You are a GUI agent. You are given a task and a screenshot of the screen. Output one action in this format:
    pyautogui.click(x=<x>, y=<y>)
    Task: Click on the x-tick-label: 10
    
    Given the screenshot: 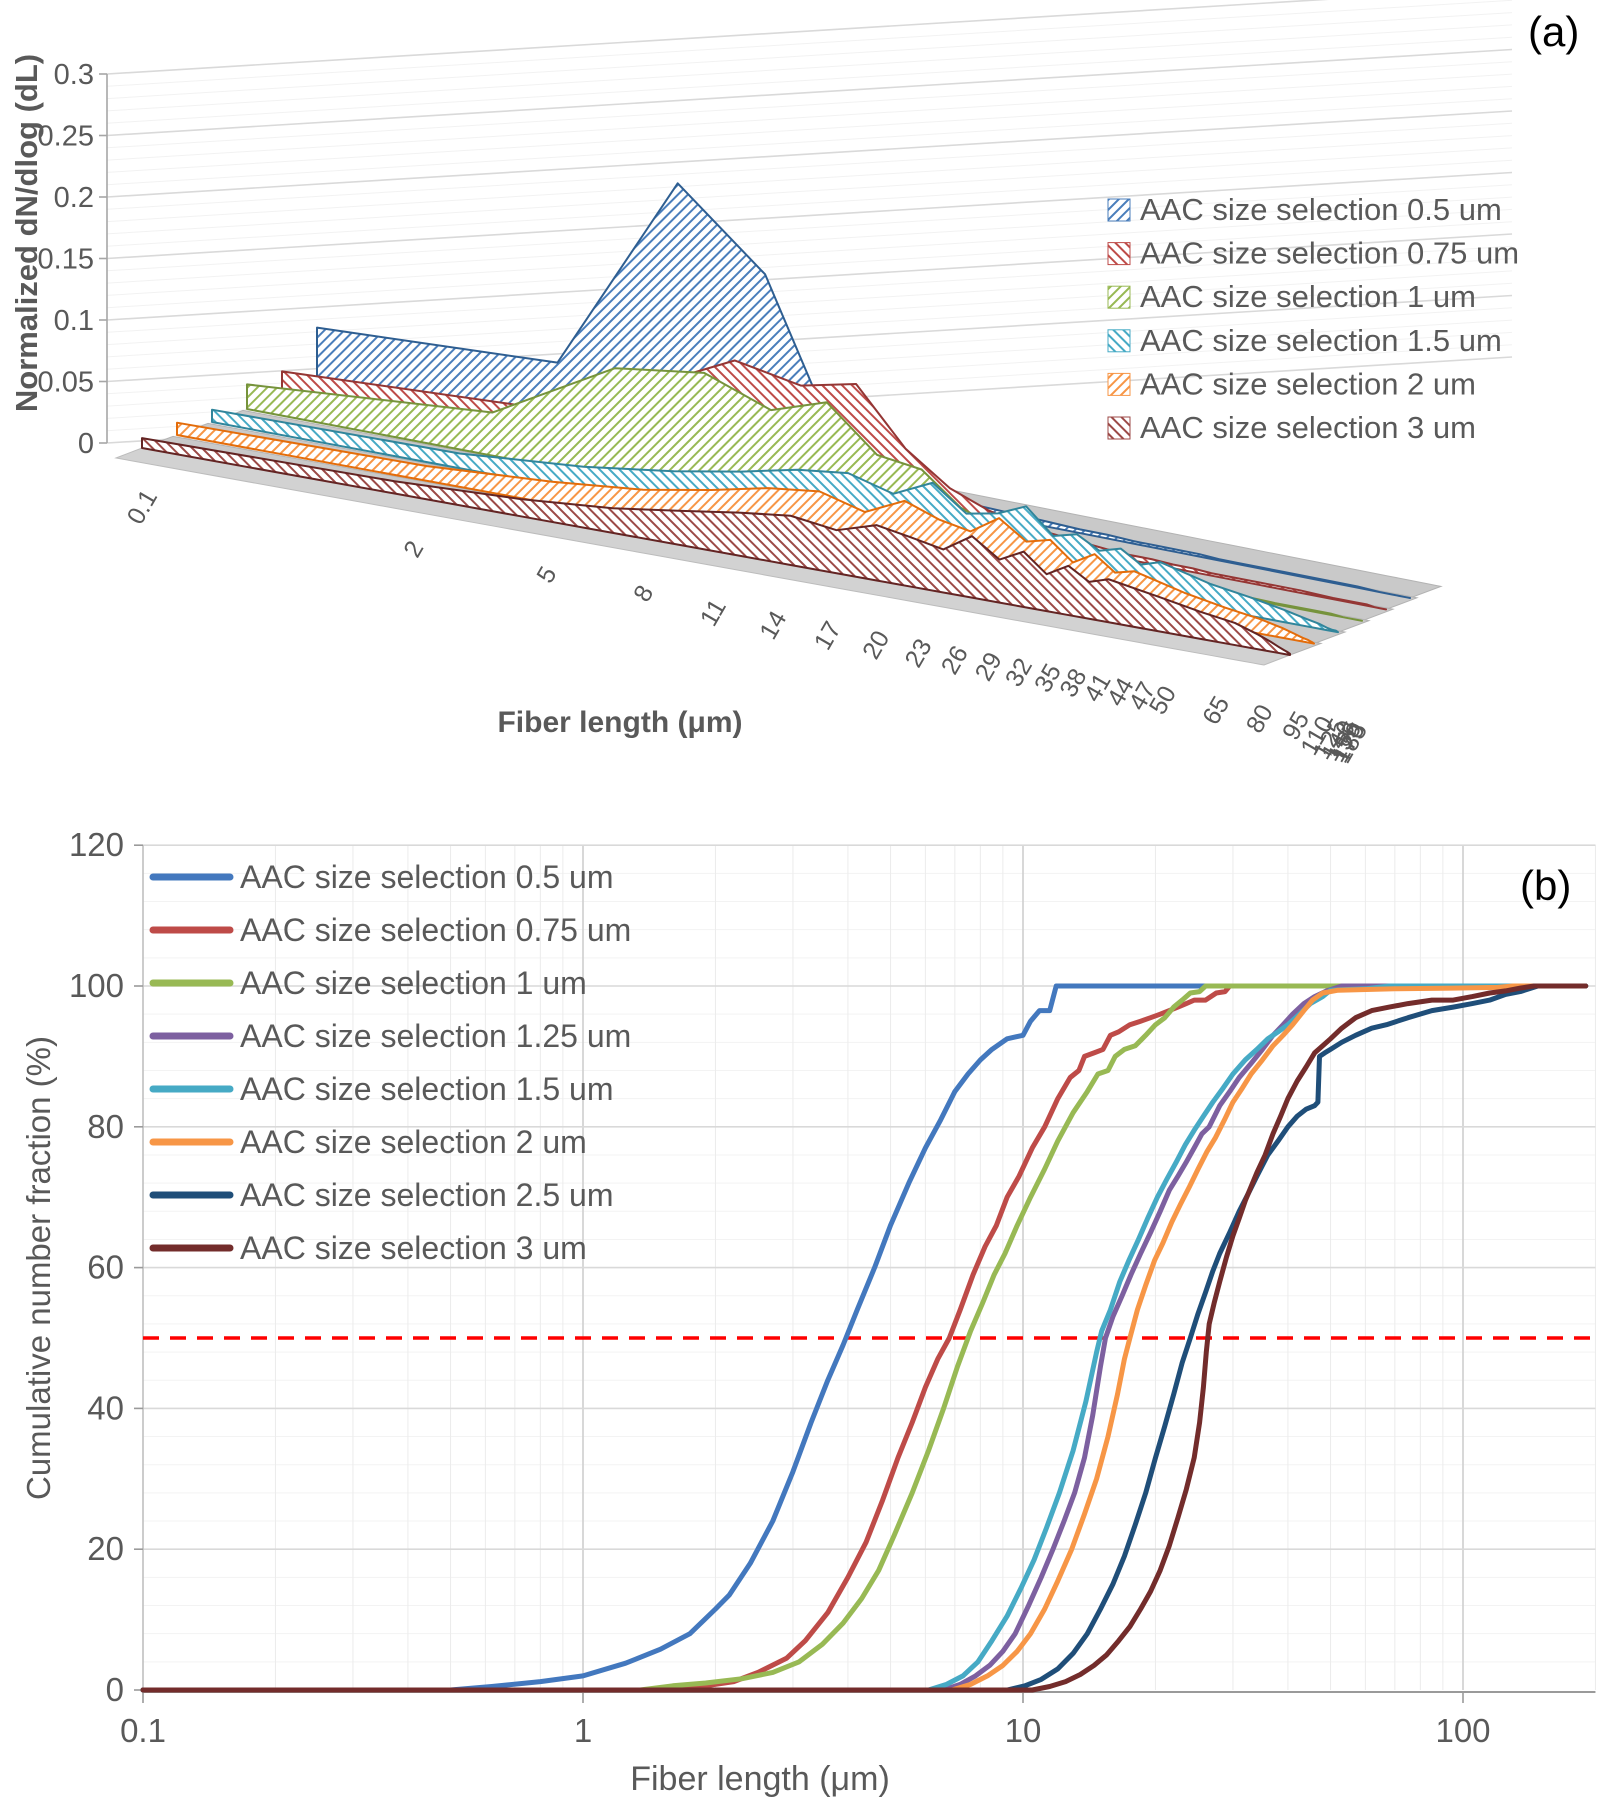 What is the action you would take?
    pyautogui.click(x=1023, y=1730)
    